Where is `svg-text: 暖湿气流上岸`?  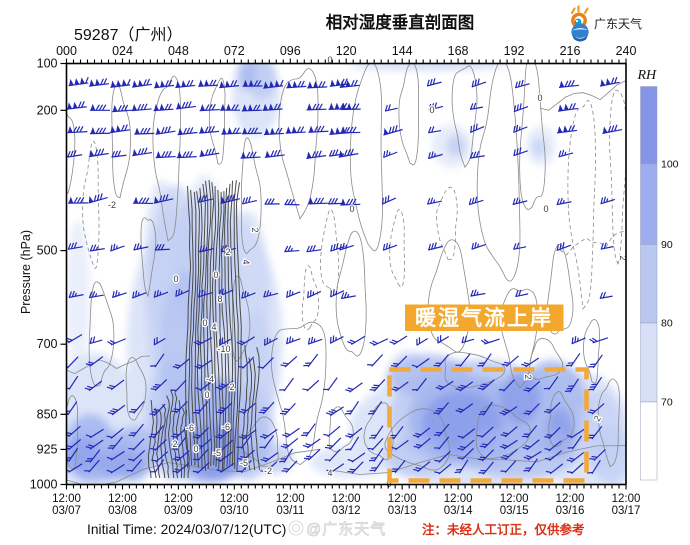 svg-text: 暖湿气流上岸 is located at coordinates (484, 318).